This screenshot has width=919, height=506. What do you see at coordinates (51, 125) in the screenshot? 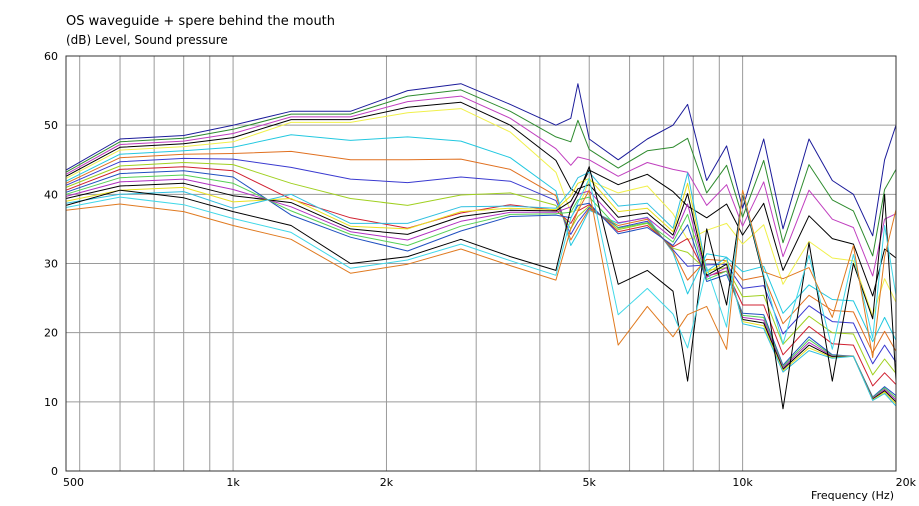
I see `y-tick-label: 50` at bounding box center [51, 125].